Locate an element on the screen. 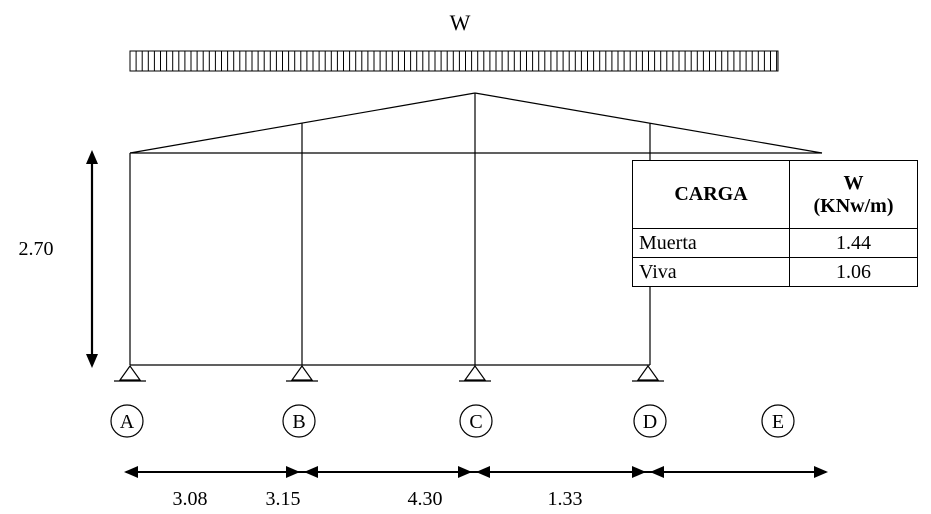 The height and width of the screenshot is (514, 931). load-table: CARGA W (KNw/m) Muerta 1.44 Viva 1.06 is located at coordinates (775, 223).